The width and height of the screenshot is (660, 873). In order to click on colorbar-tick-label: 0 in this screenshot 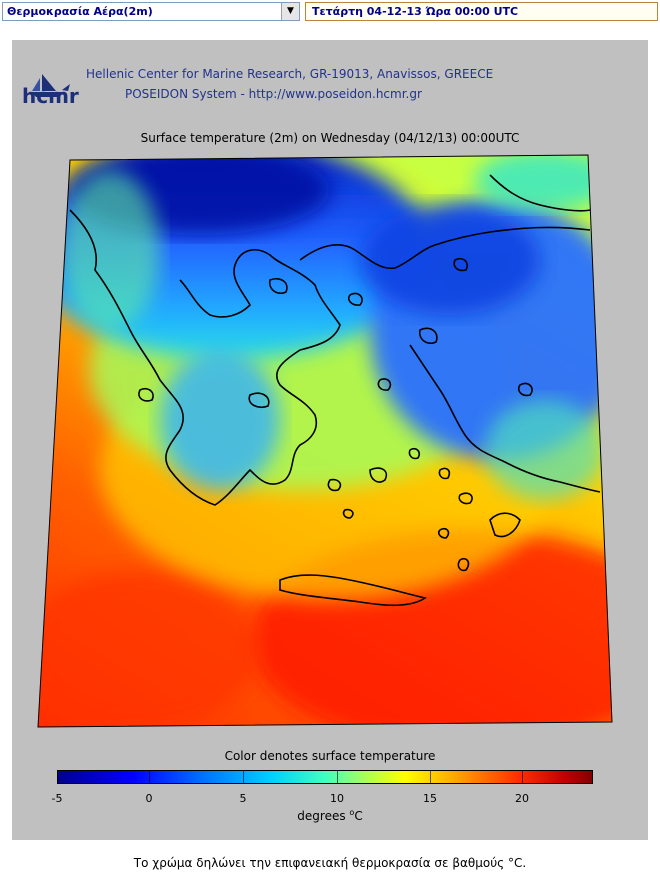, I will do `click(149, 798)`.